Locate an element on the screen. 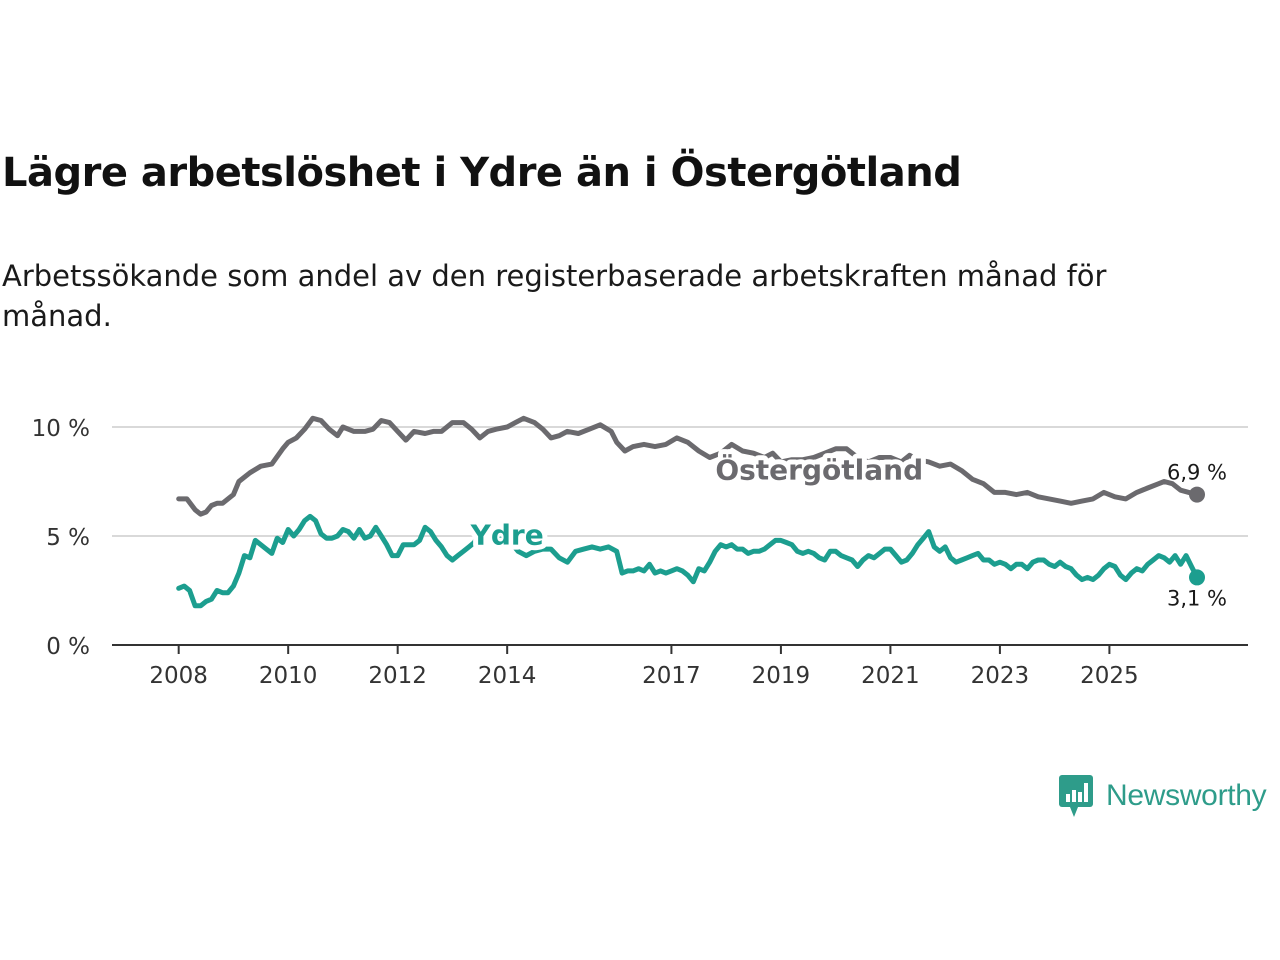 This screenshot has width=1280, height=960. series-end-label-0: 6,9 % is located at coordinates (1197, 473).